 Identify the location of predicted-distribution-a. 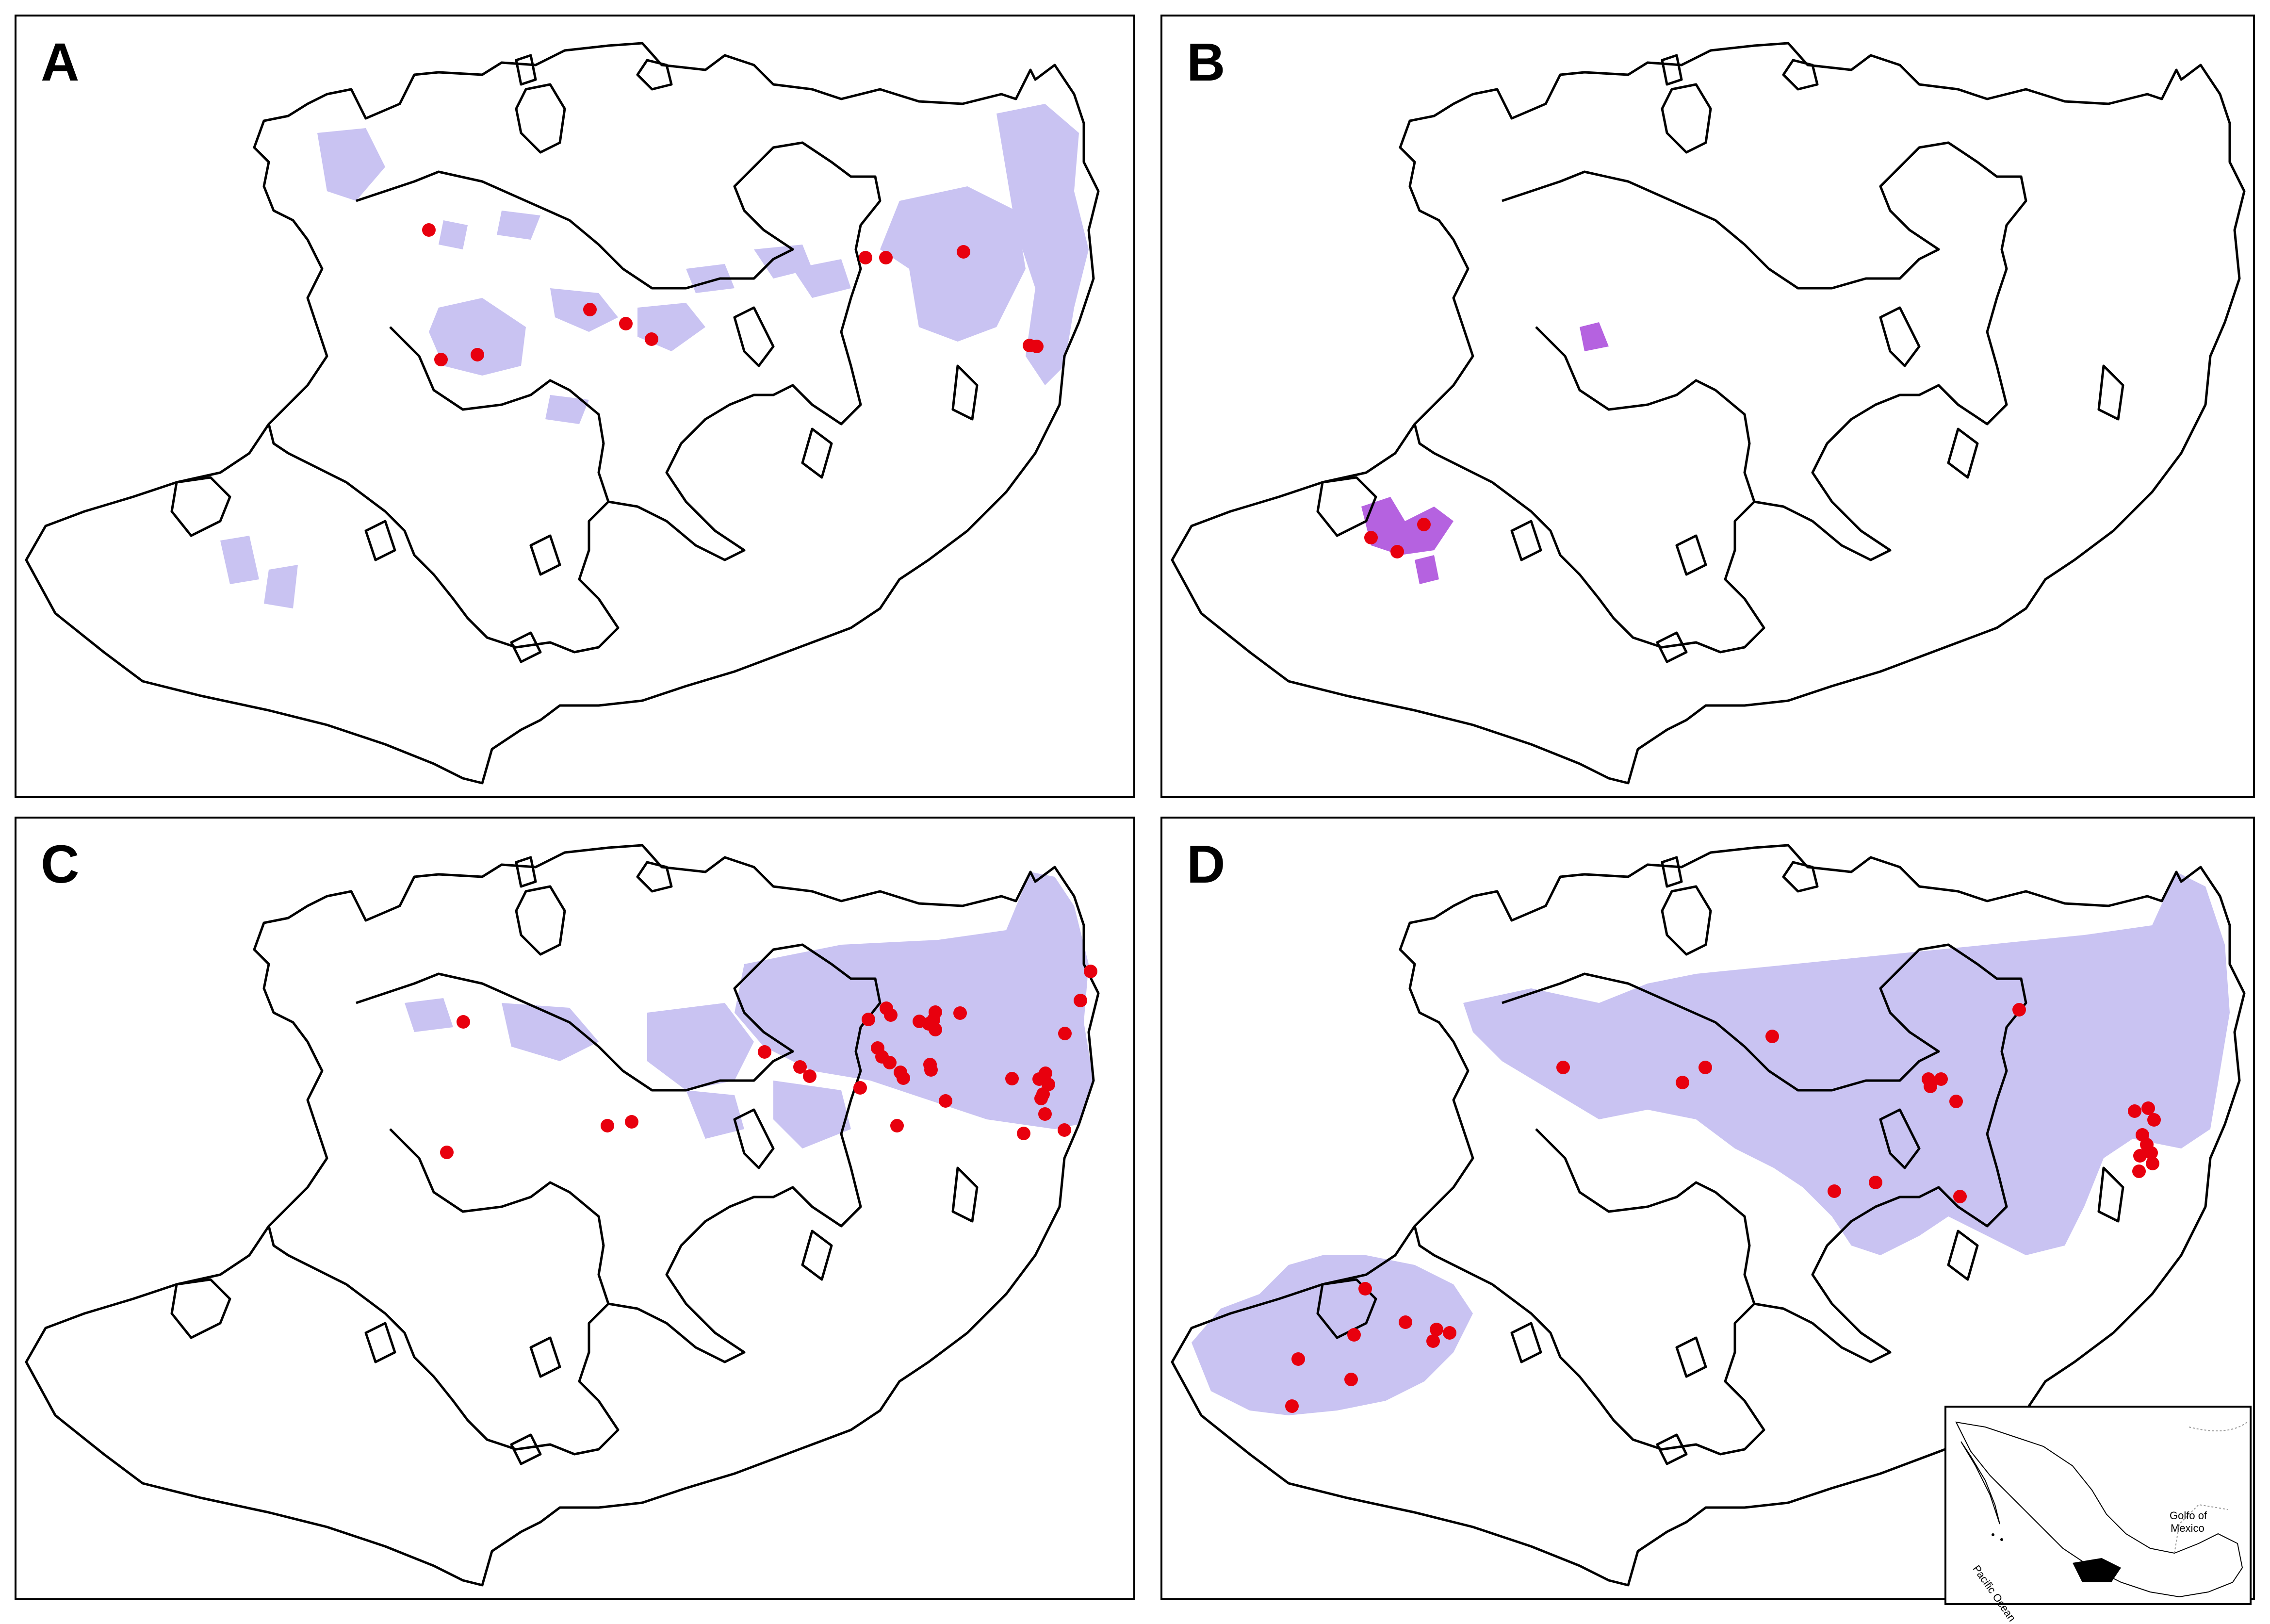
(654, 356).